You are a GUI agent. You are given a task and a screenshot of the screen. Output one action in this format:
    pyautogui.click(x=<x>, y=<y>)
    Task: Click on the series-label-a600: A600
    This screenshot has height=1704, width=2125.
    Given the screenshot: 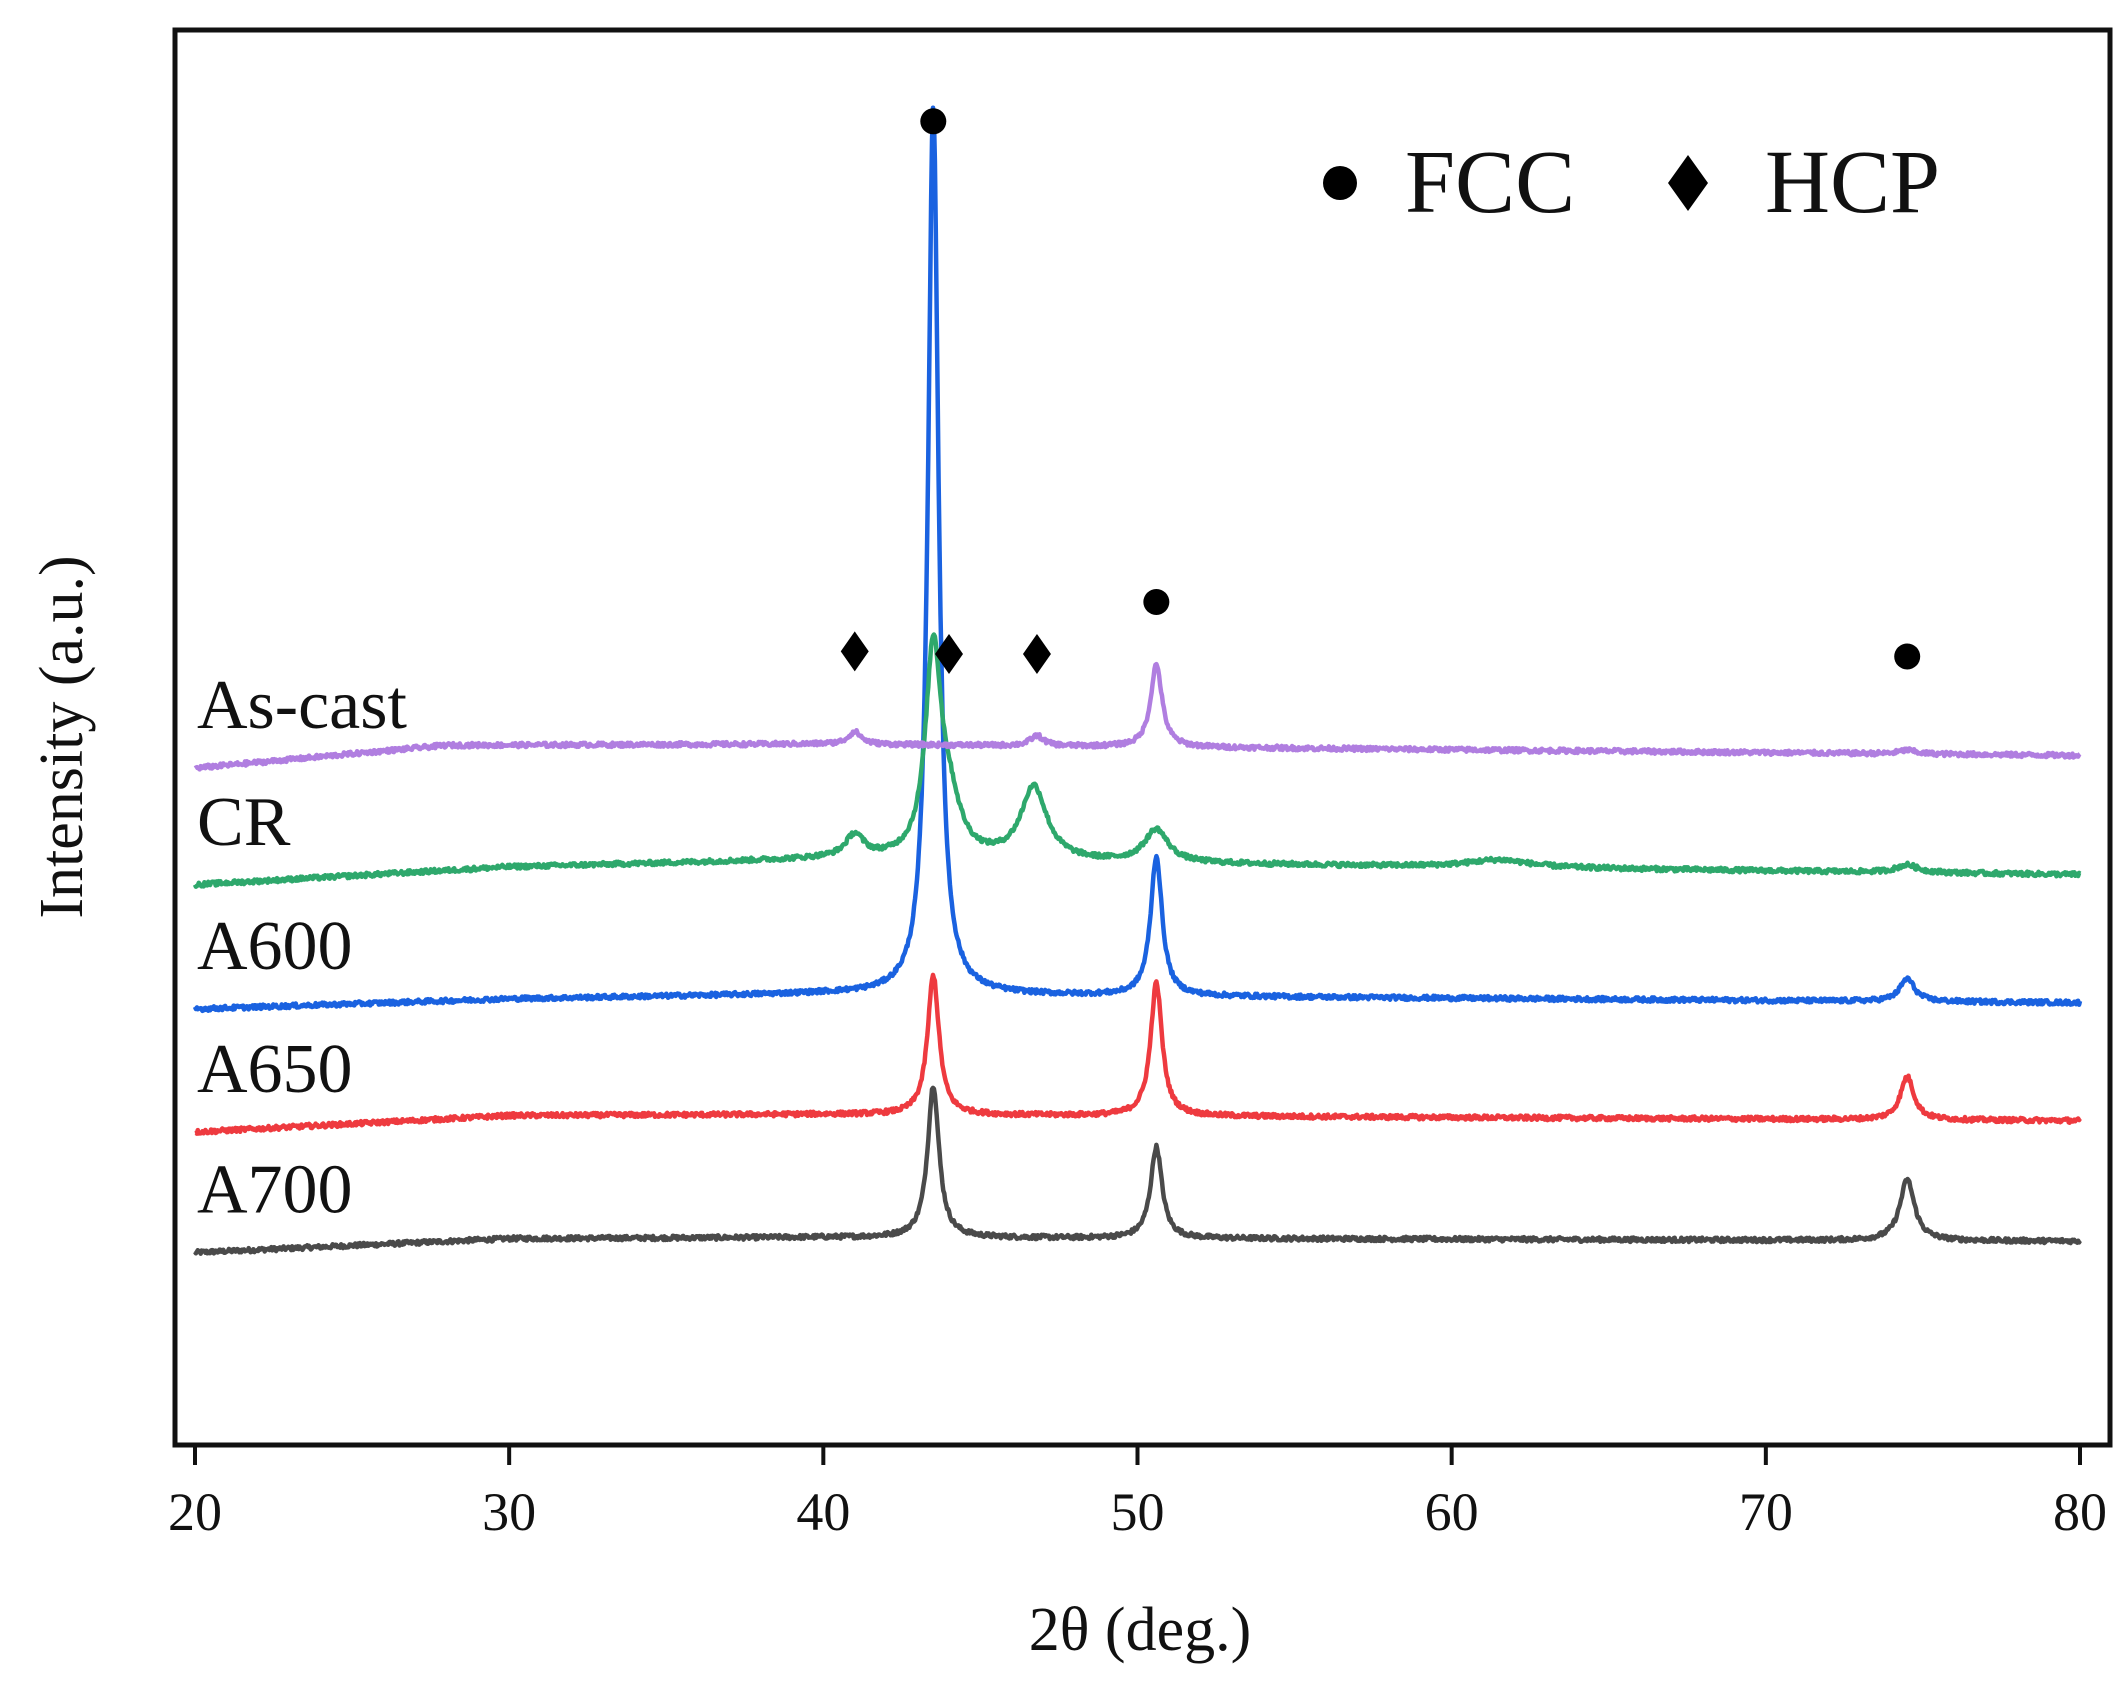 What is the action you would take?
    pyautogui.click(x=275, y=946)
    